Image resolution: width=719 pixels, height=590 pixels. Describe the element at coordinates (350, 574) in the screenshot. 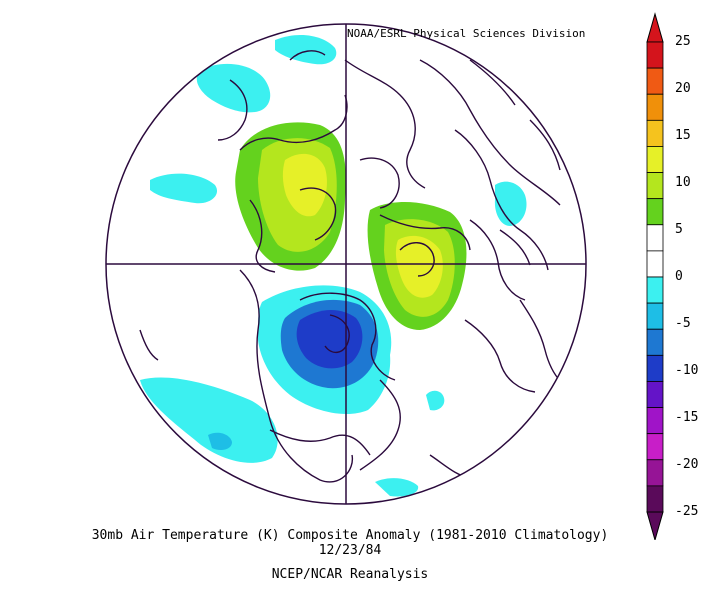

I see `source-label: NCEP/NCAR Reanalysis` at that location.